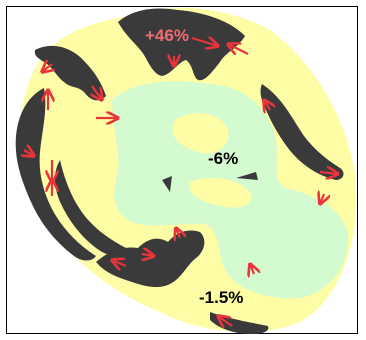  Describe the element at coordinates (302, 132) in the screenshot. I see `dark-zone-right-strip` at that location.